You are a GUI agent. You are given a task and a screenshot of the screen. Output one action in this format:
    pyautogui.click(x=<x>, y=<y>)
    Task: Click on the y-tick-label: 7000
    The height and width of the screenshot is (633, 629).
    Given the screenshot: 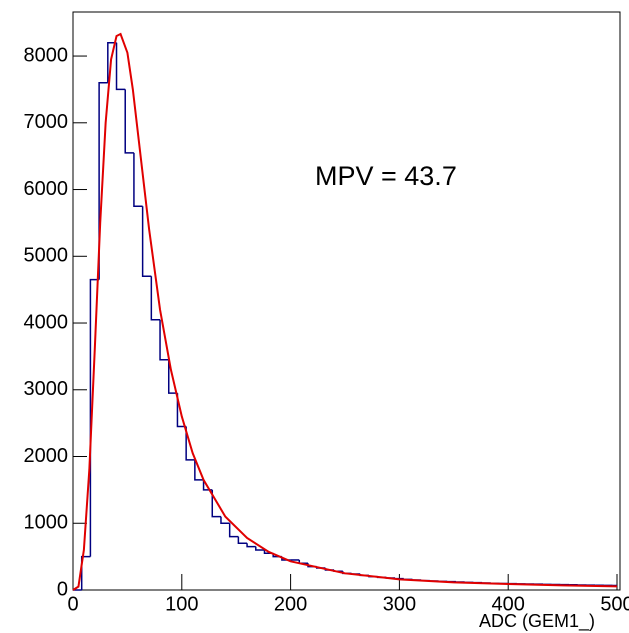 What is the action you would take?
    pyautogui.click(x=46, y=122)
    